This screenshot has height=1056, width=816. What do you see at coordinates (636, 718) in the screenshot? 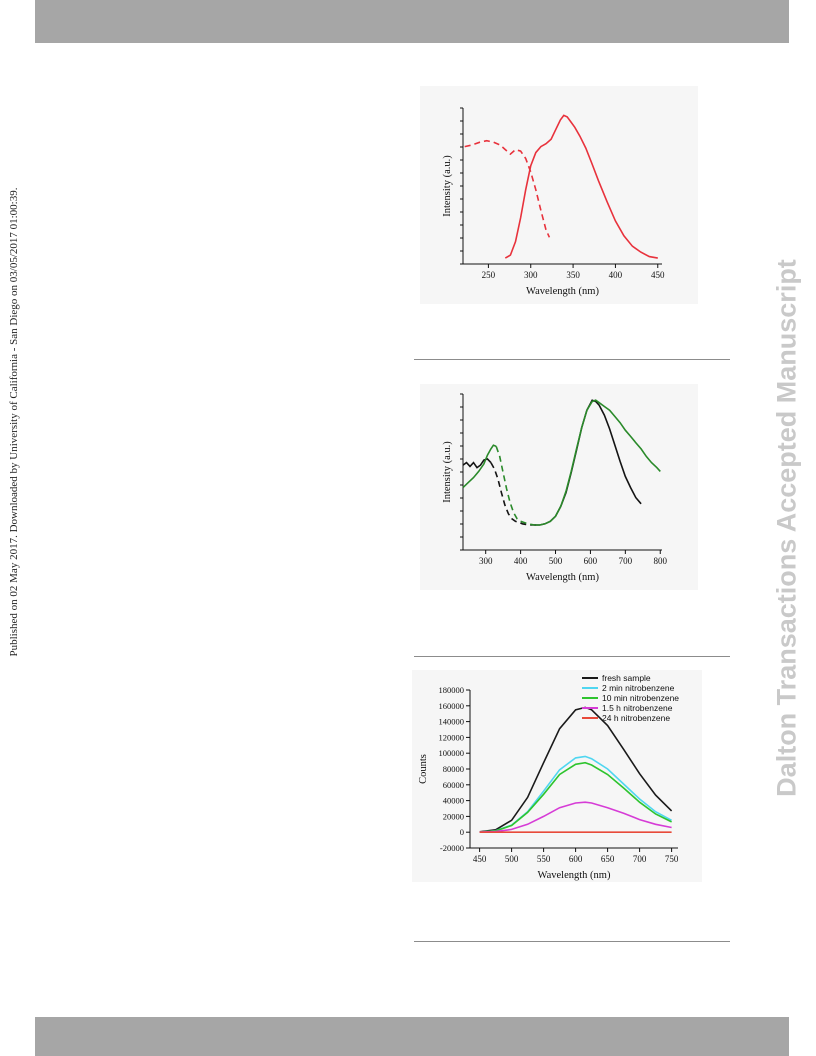
I see `legend-entry: 24 h nitrobenzene` at bounding box center [636, 718].